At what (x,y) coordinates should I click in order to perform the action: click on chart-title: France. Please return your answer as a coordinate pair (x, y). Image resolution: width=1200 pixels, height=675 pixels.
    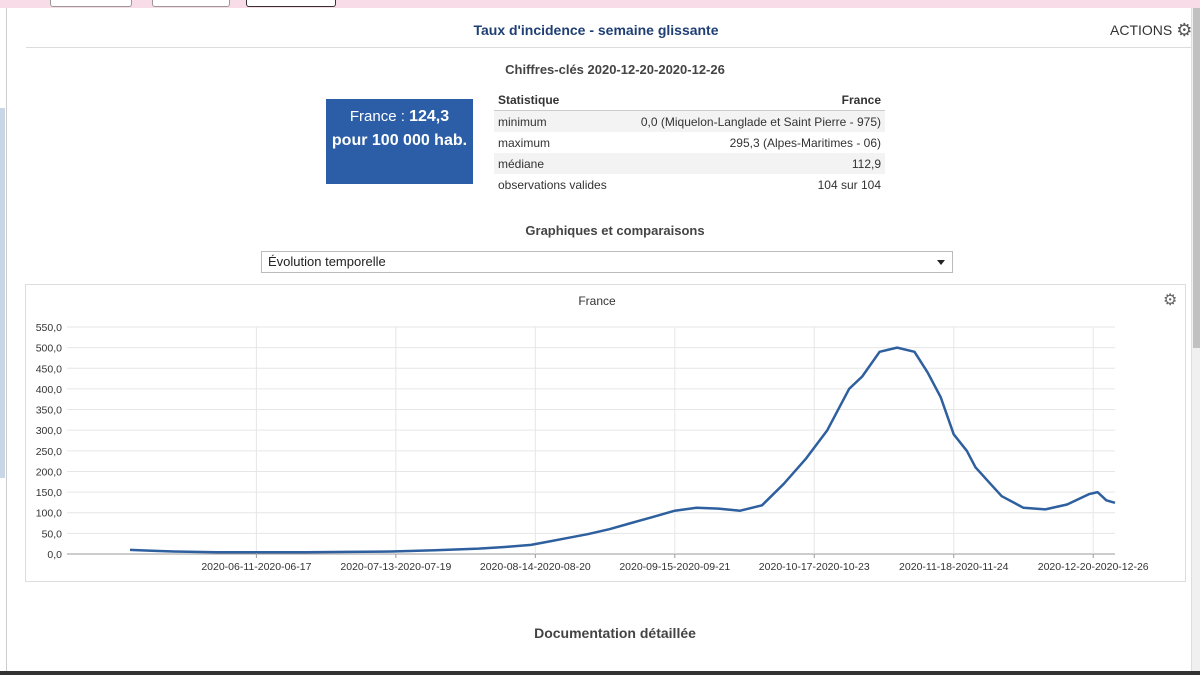
    Looking at the image, I should click on (597, 301).